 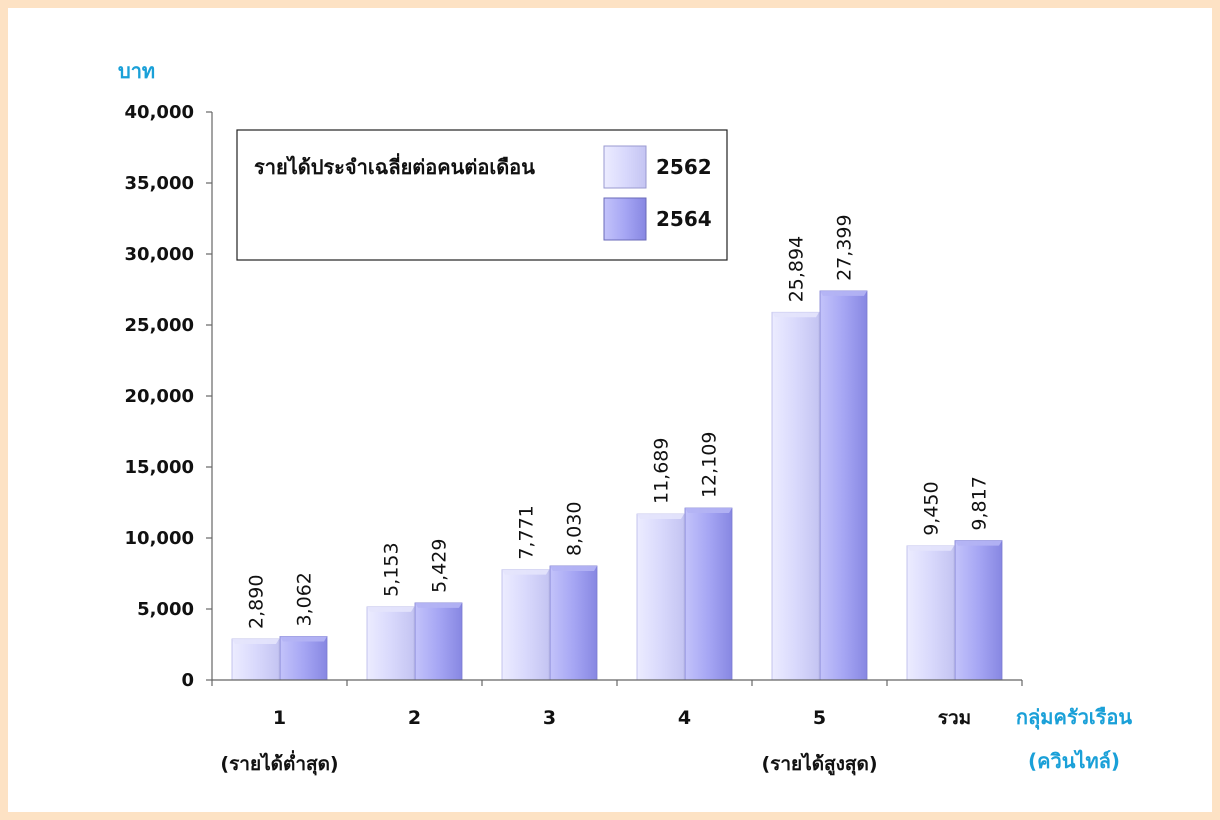 What do you see at coordinates (159, 254) in the screenshot?
I see `y-tick-label: 30,000` at bounding box center [159, 254].